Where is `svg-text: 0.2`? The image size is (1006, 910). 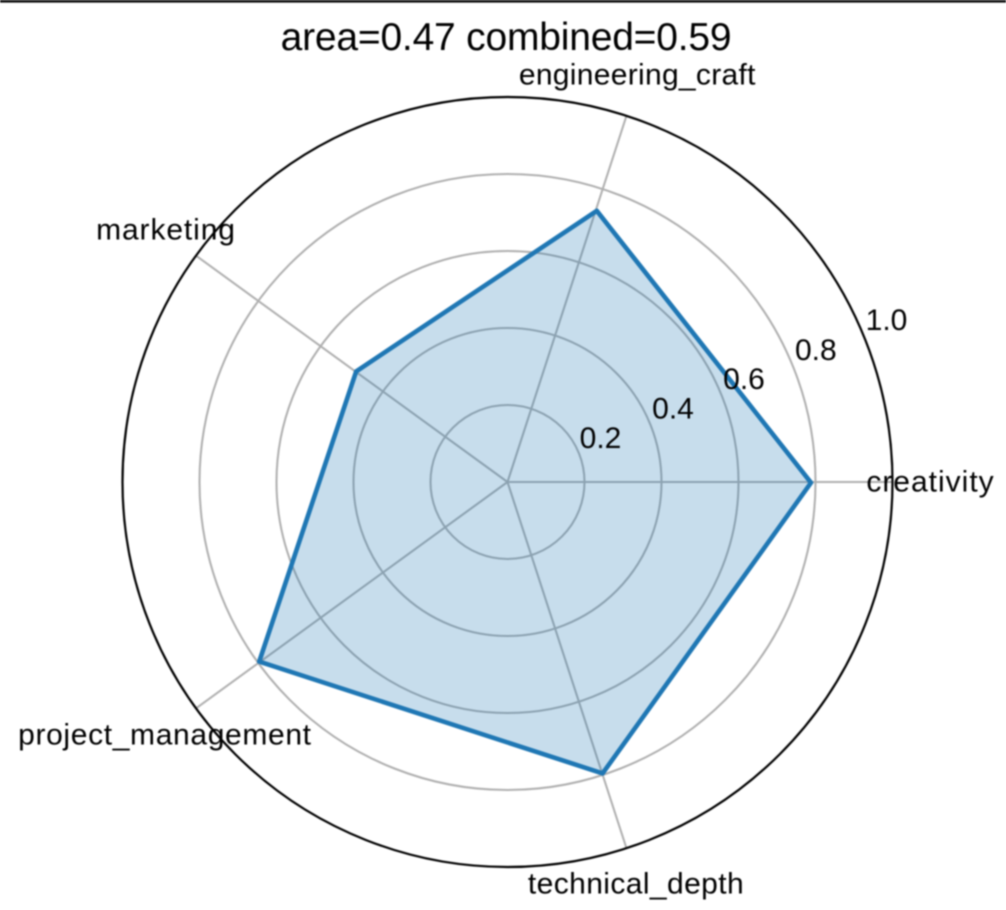
svg-text: 0.2 is located at coordinates (601, 438).